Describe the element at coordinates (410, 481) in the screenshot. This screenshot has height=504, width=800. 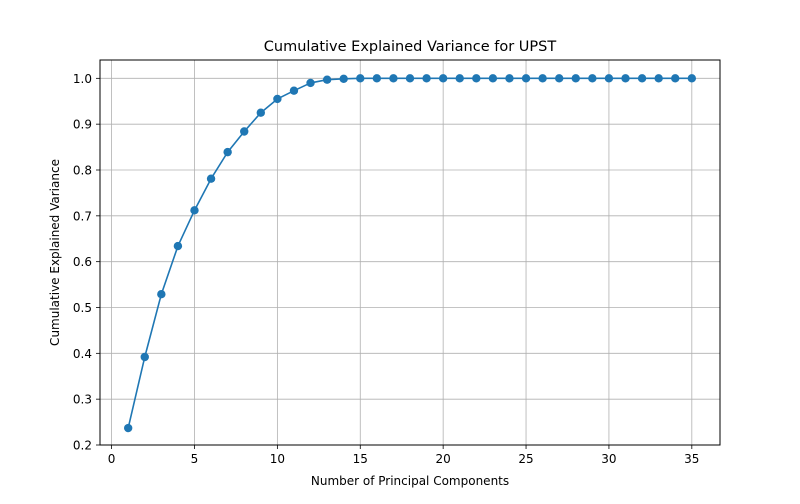
I see `x-axis-label: Number of Principal Components` at that location.